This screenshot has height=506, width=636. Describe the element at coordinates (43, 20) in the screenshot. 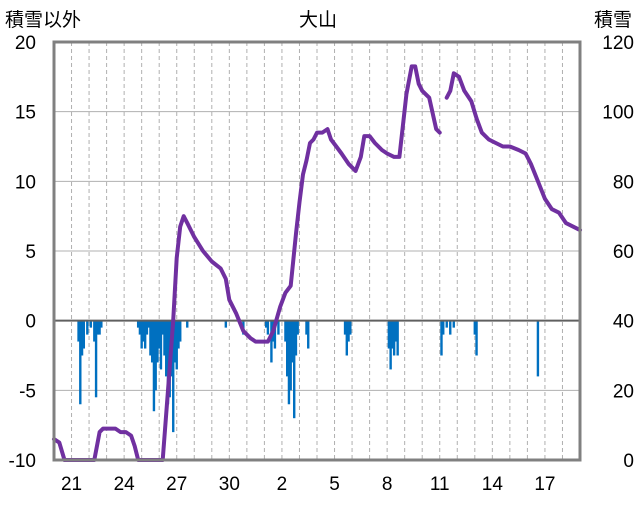

I see `left-axis-title: 積雪以外` at that location.